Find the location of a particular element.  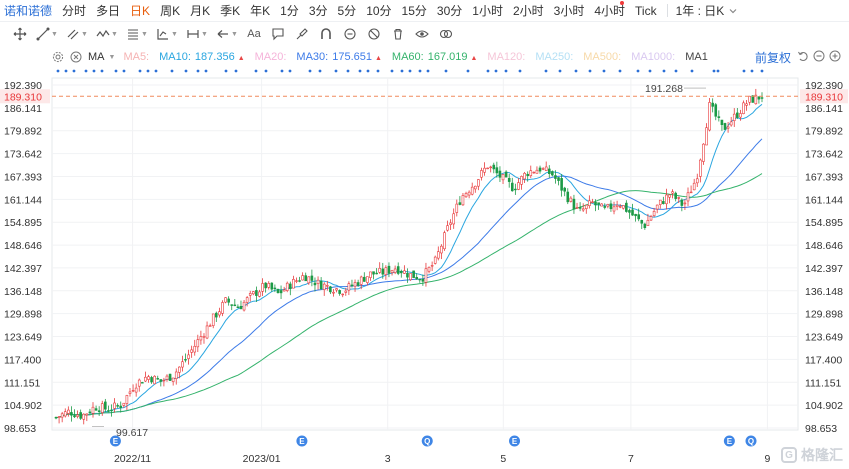

chevron-down-icon: ▼ is located at coordinates (112, 57).